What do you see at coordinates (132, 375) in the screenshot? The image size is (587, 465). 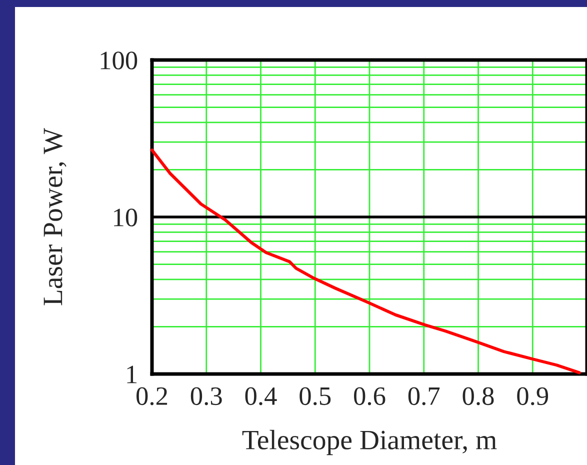 I see `y-tick-label: 1` at bounding box center [132, 375].